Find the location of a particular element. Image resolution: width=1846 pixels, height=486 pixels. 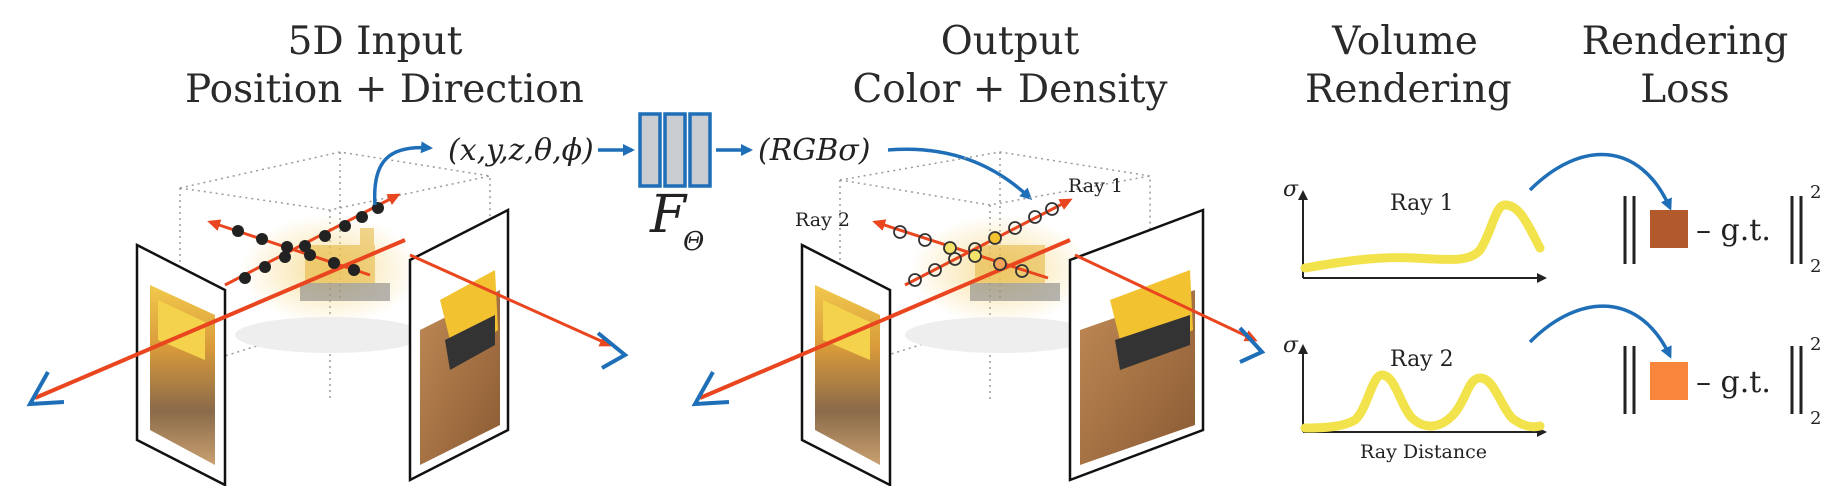

loss1-gt-text: – g.t. is located at coordinates (1733, 230).